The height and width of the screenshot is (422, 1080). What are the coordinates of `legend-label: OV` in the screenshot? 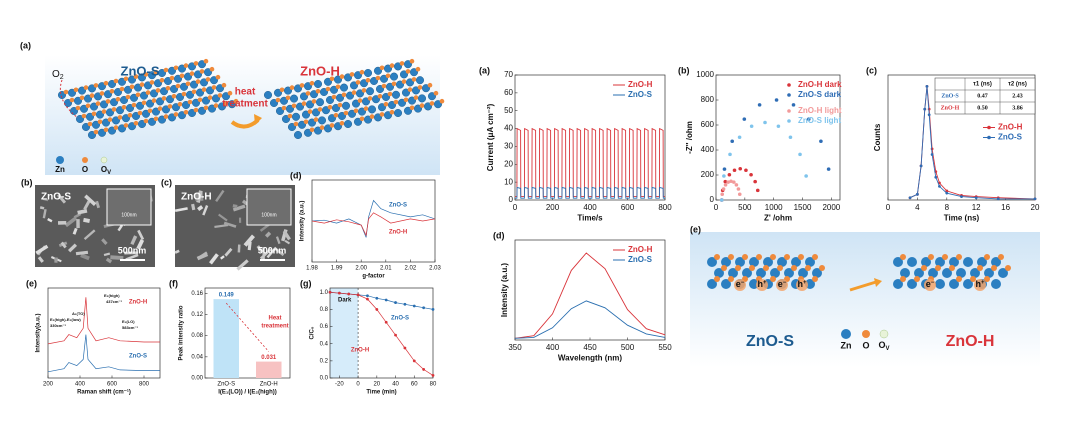 It's located at (883, 345).